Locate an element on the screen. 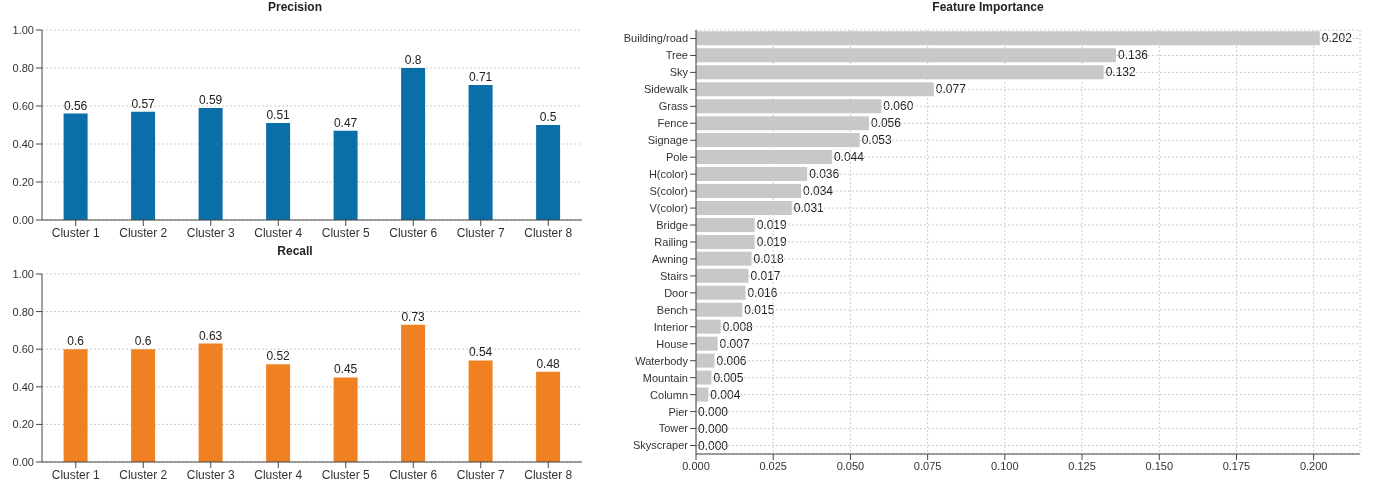 This screenshot has height=484, width=1384. data-label: 0.8 is located at coordinates (413, 60).